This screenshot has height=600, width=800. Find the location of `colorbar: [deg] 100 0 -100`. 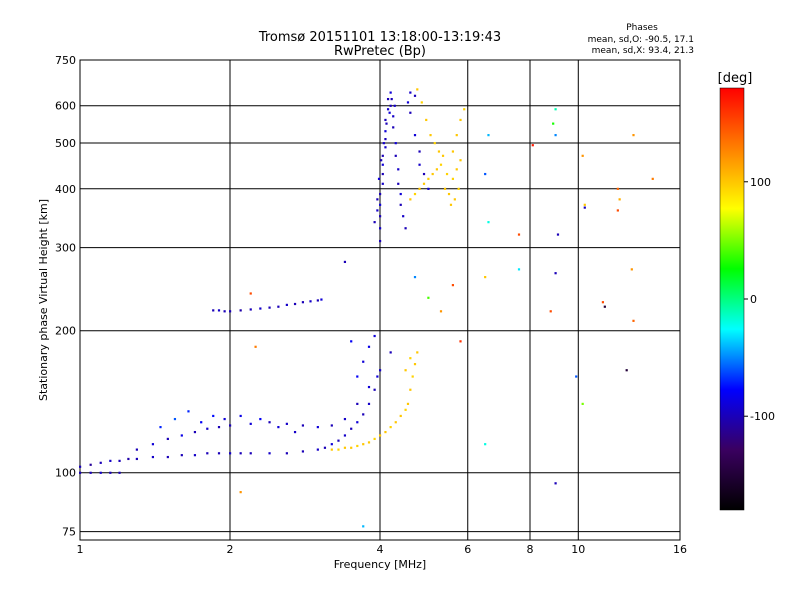

colorbar: [deg] 100 0 -100 is located at coordinates (746, 291).